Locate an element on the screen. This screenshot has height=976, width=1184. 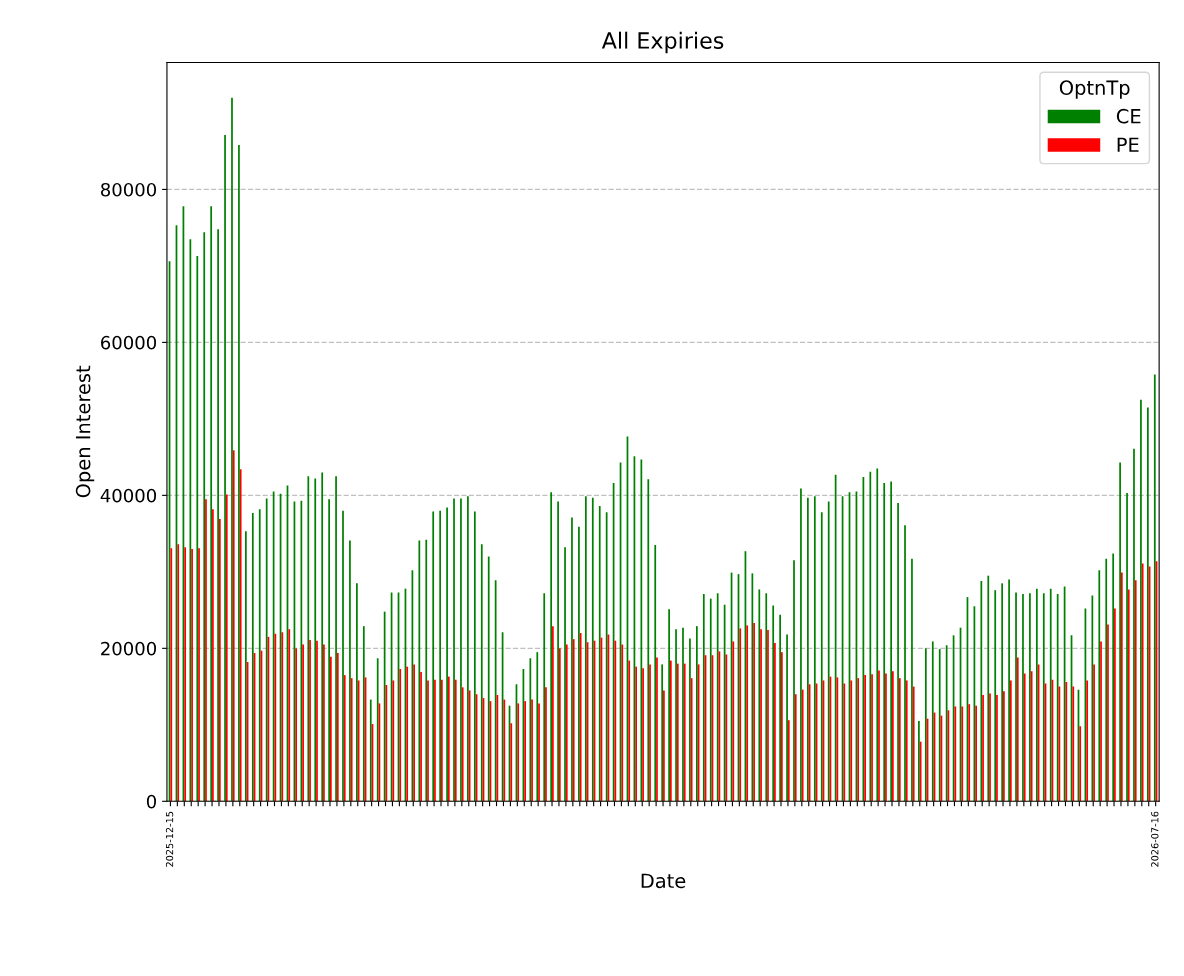
y-tick-label: 0 is located at coordinates (151, 801).